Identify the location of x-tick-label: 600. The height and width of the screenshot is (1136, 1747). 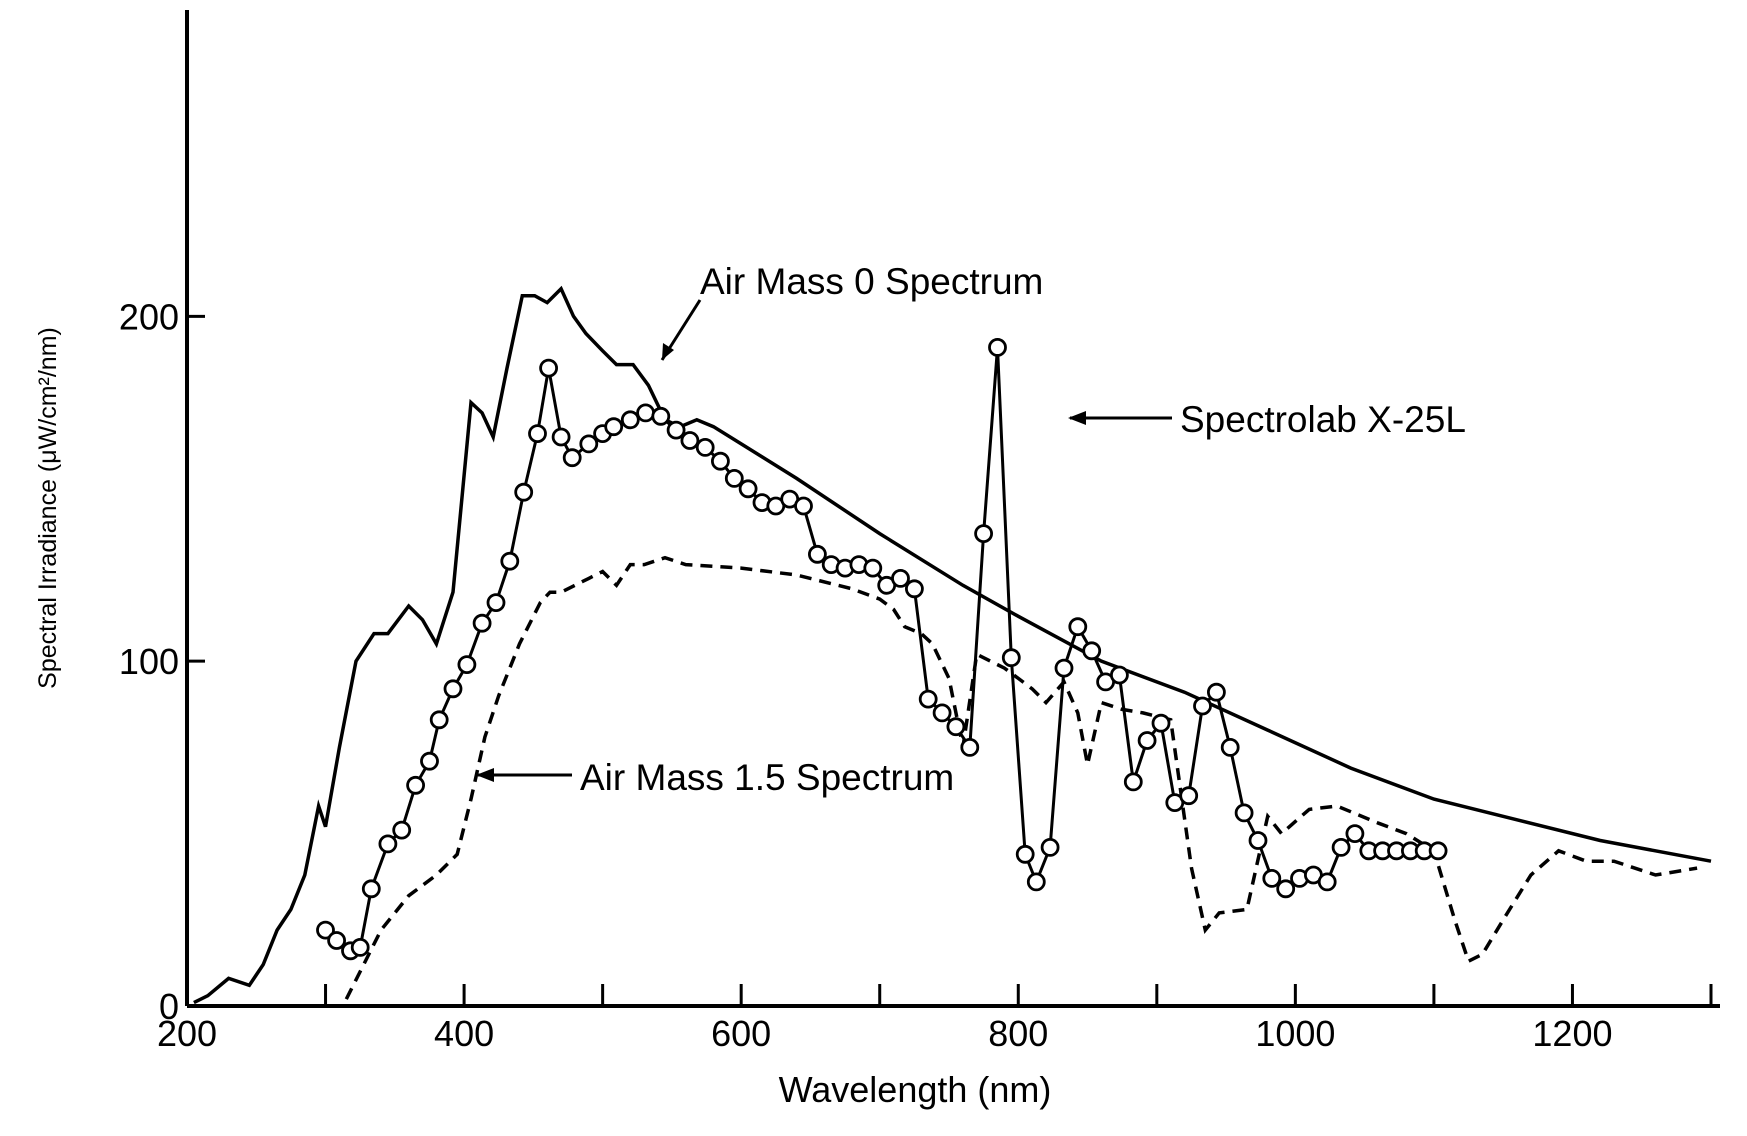
(741, 1033).